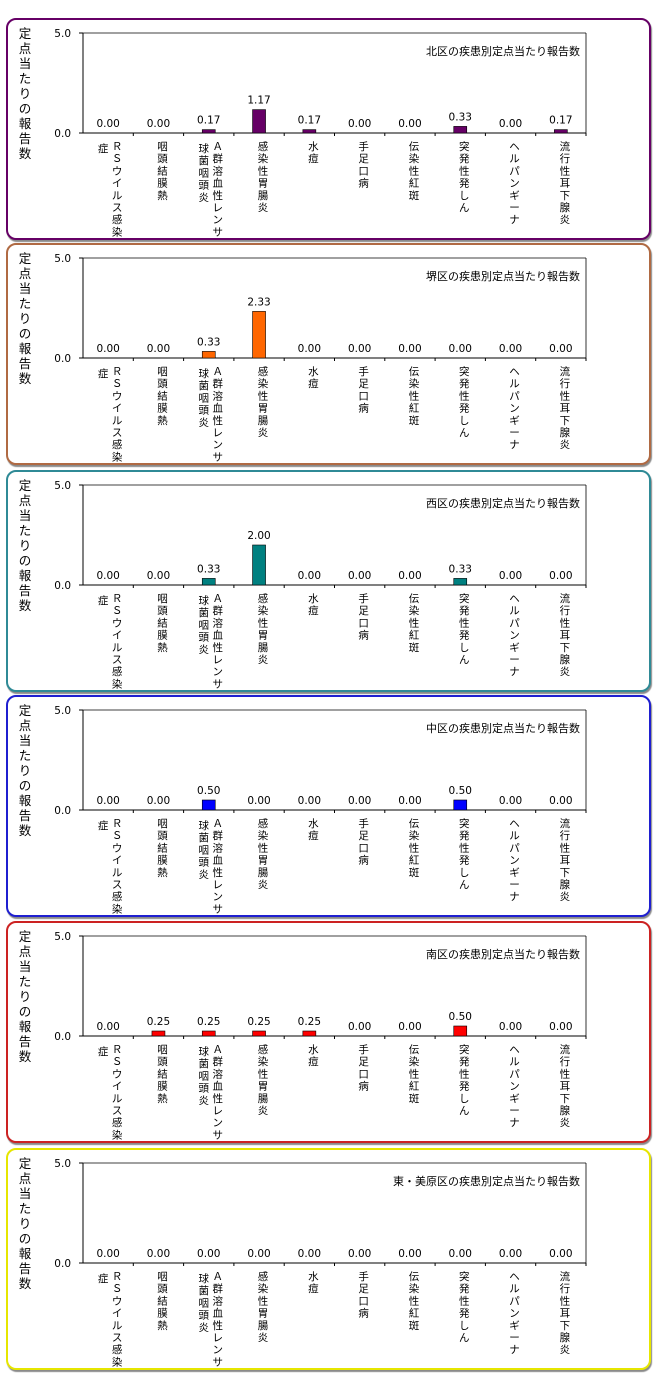 Image resolution: width=660 pixels, height=1387 pixels. Describe the element at coordinates (464, 371) in the screenshot. I see `category-label: 突` at that location.